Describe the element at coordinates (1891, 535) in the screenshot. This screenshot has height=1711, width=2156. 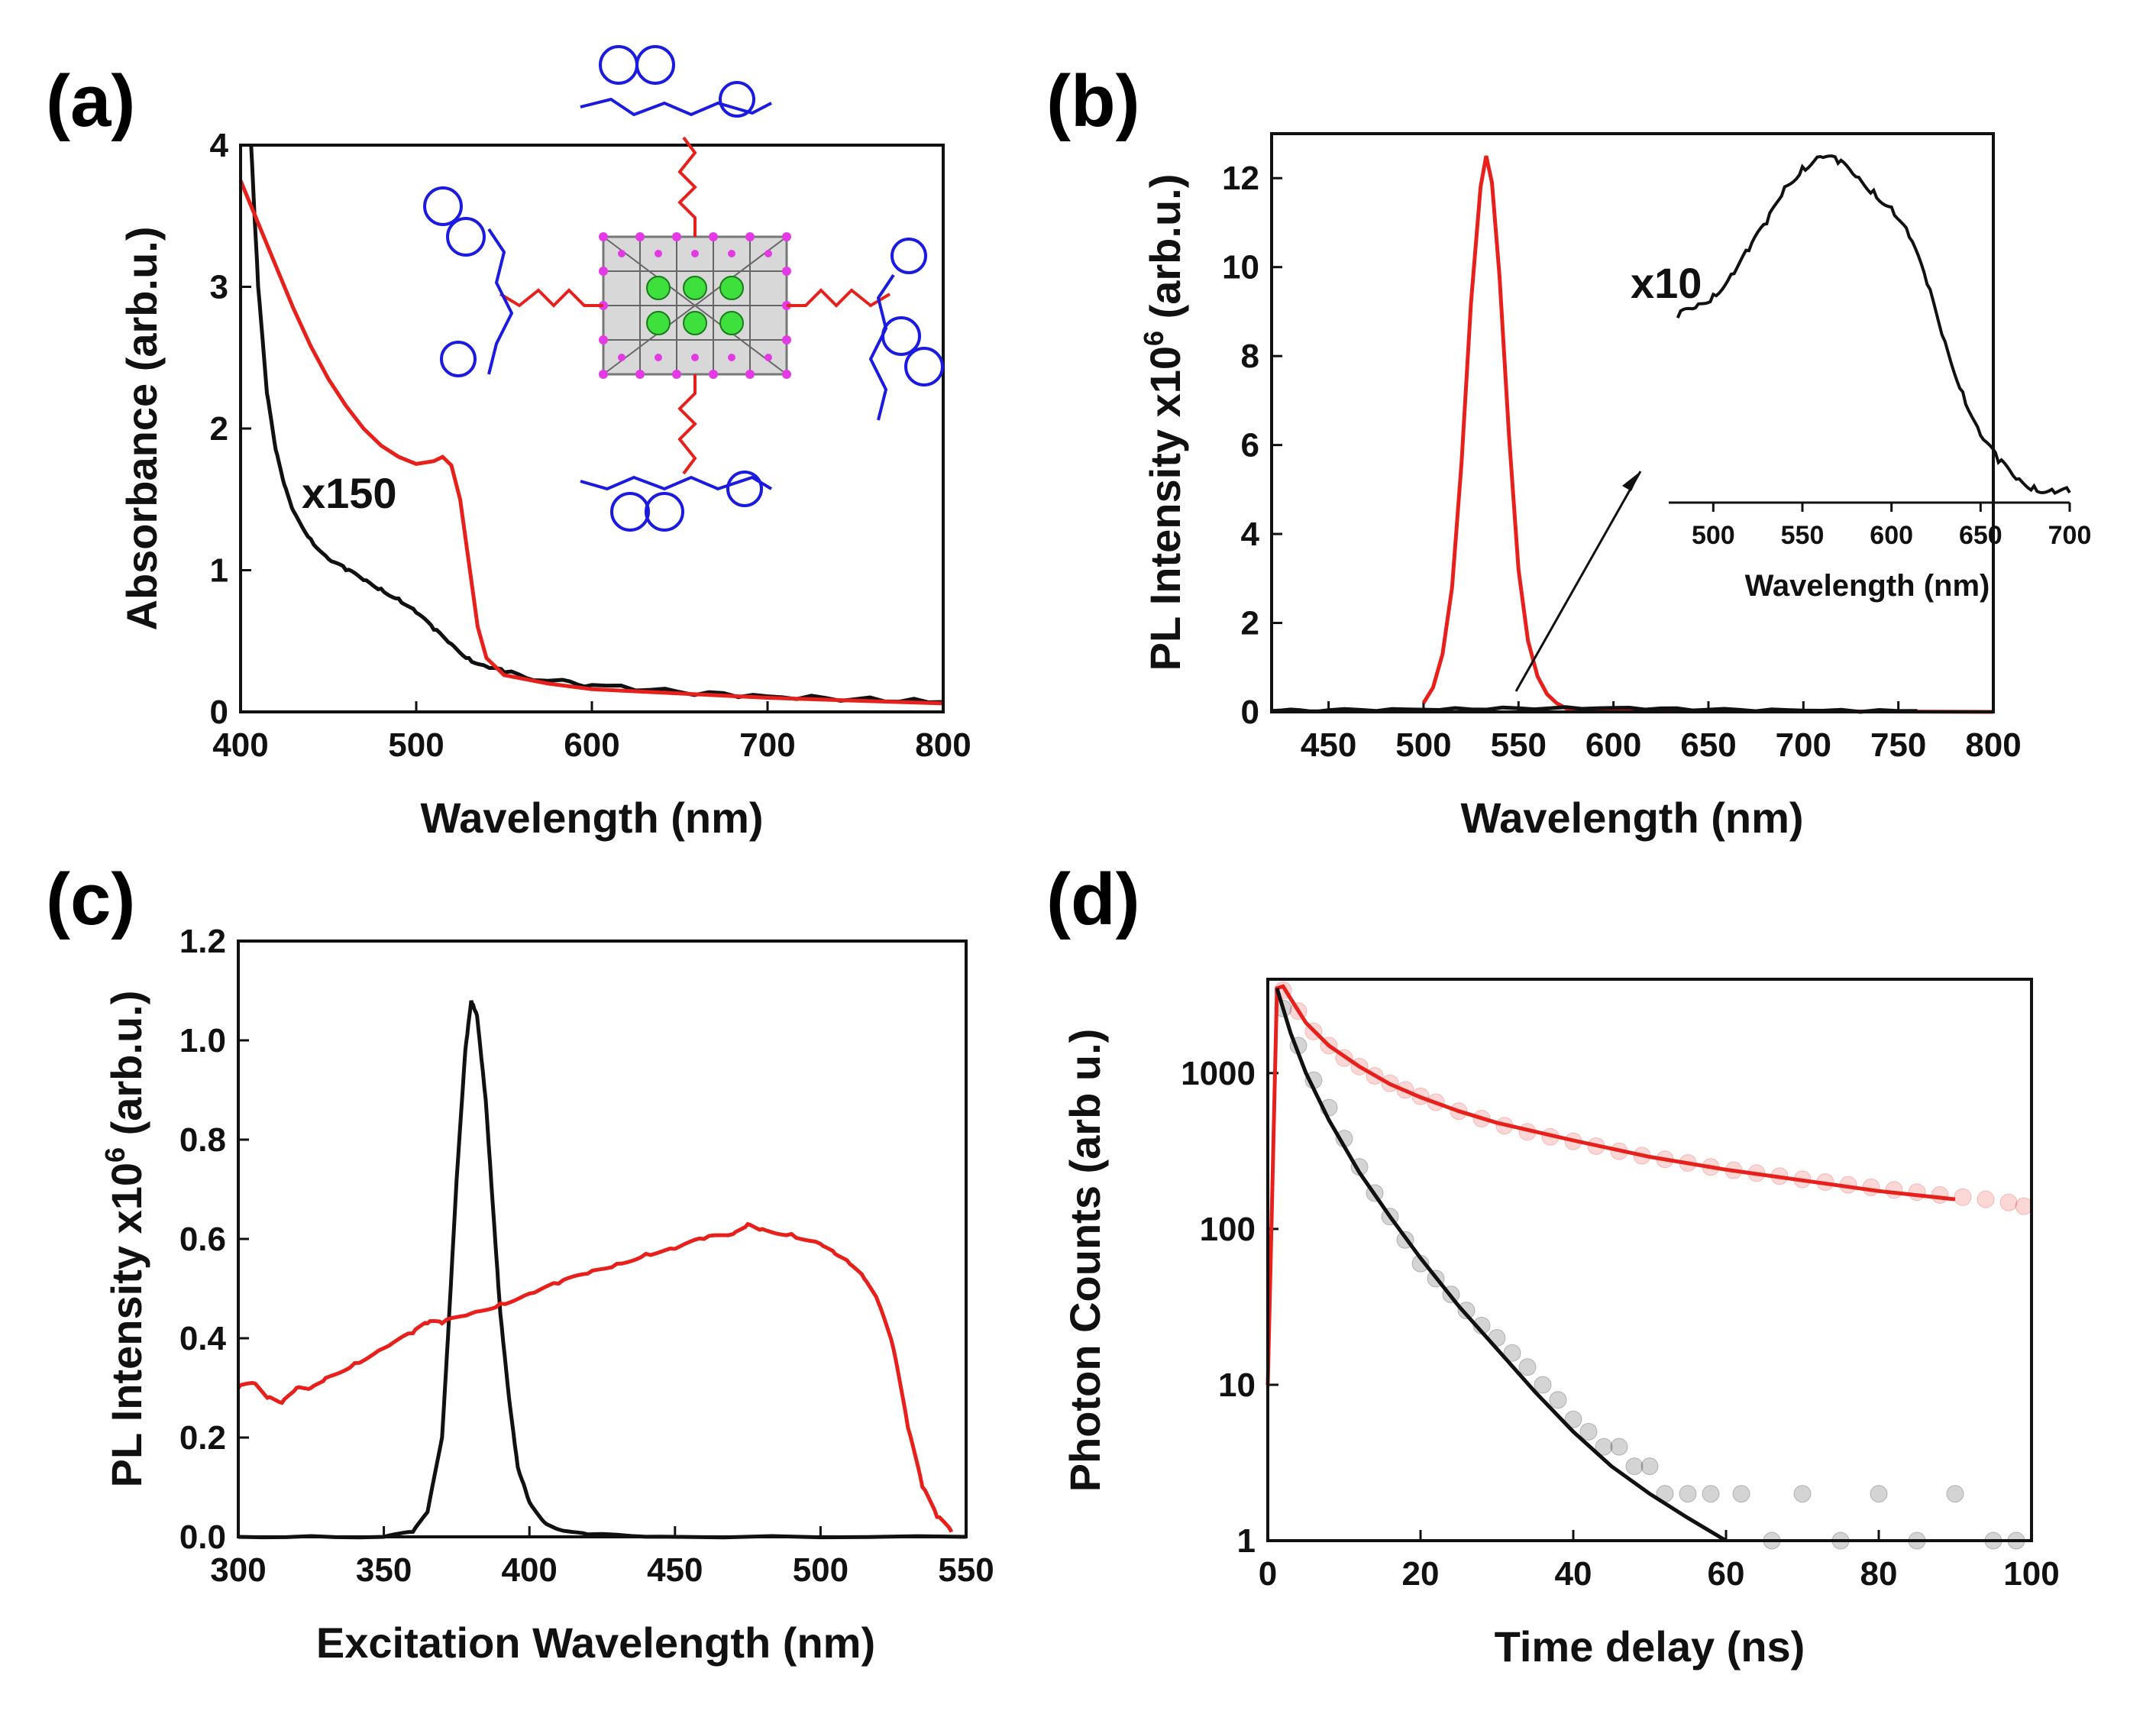
I see `inset-x-tick-label: 600` at that location.